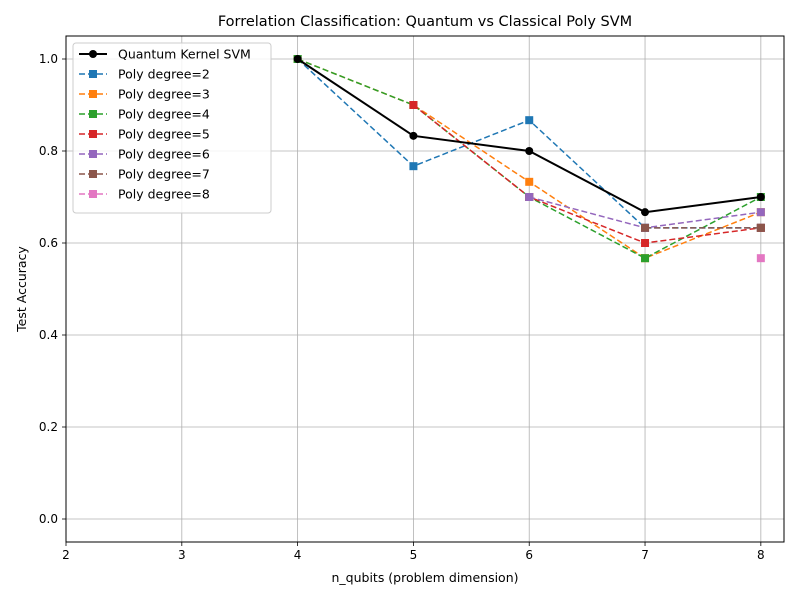 This screenshot has height=600, width=800. What do you see at coordinates (164, 154) in the screenshot?
I see `legend-label: Poly degree=6` at bounding box center [164, 154].